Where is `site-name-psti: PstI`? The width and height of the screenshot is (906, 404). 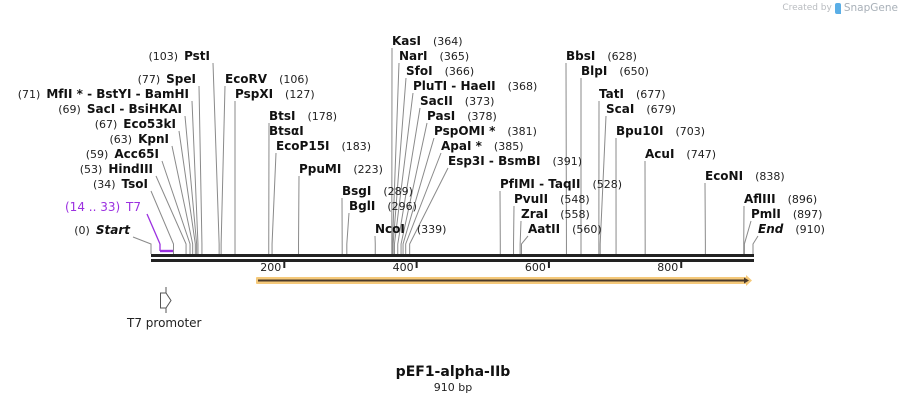
site-name-psti: PstI is located at coordinates (197, 56).